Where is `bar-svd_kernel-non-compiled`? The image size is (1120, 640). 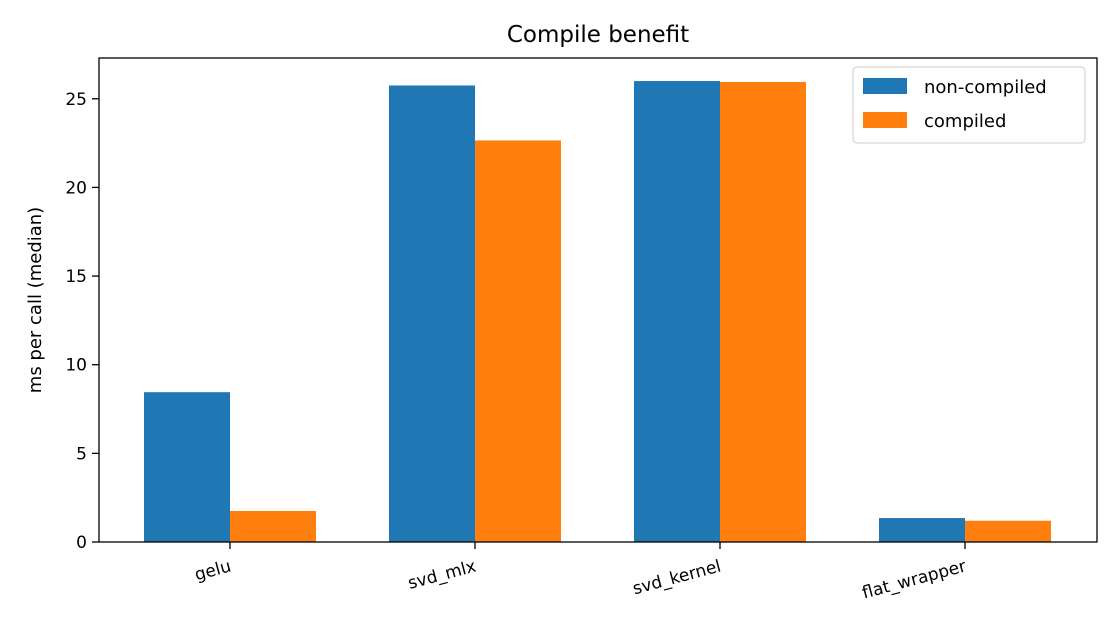
bar-svd_kernel-non-compiled is located at coordinates (677, 312).